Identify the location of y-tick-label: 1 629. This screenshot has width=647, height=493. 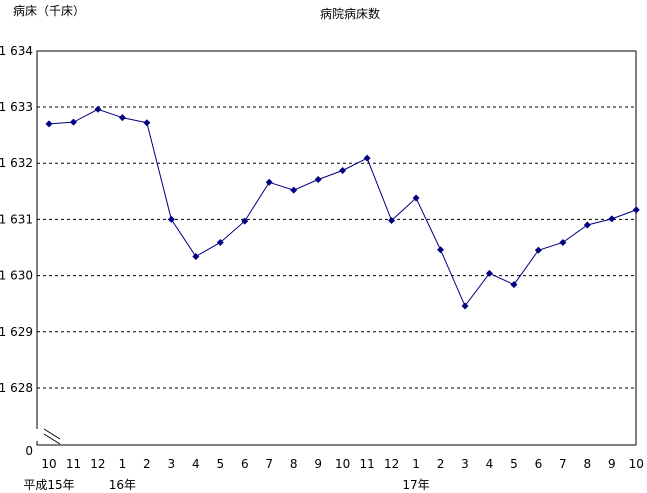
(16, 332).